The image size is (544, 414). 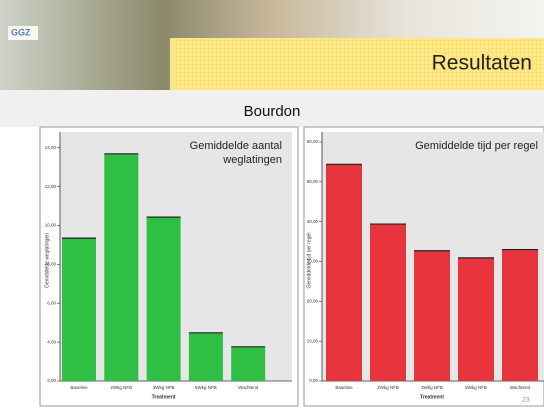 What do you see at coordinates (51, 147) in the screenshot?
I see `y-tick-label: 14,00` at bounding box center [51, 147].